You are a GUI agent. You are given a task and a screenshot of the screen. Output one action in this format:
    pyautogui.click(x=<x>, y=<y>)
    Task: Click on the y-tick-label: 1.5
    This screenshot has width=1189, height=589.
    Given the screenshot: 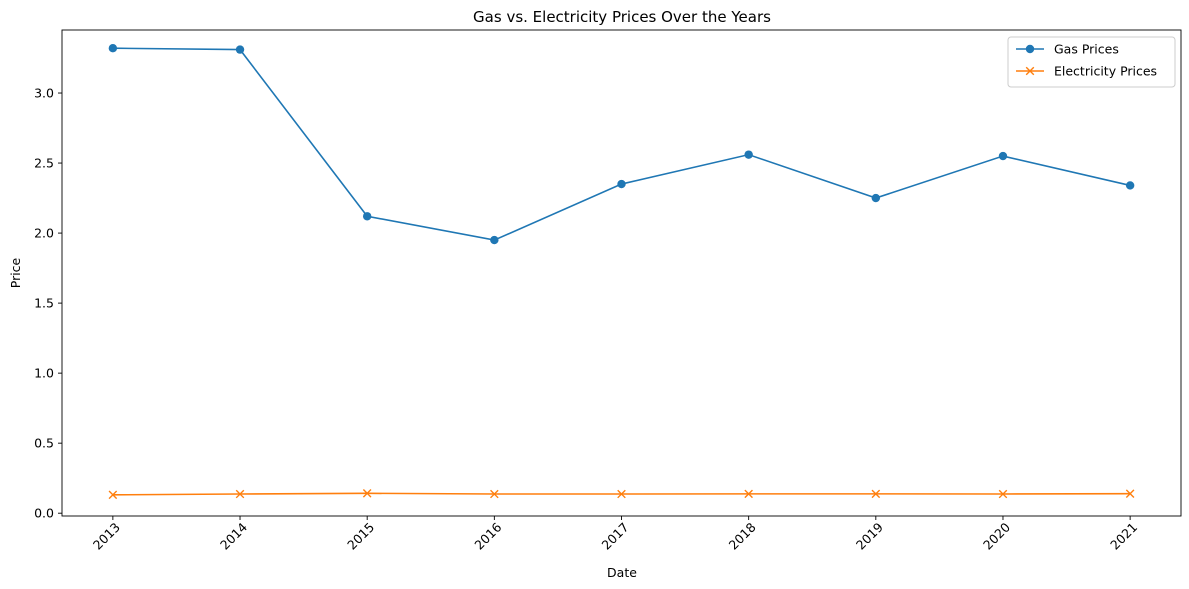 What is the action you would take?
    pyautogui.click(x=44, y=303)
    